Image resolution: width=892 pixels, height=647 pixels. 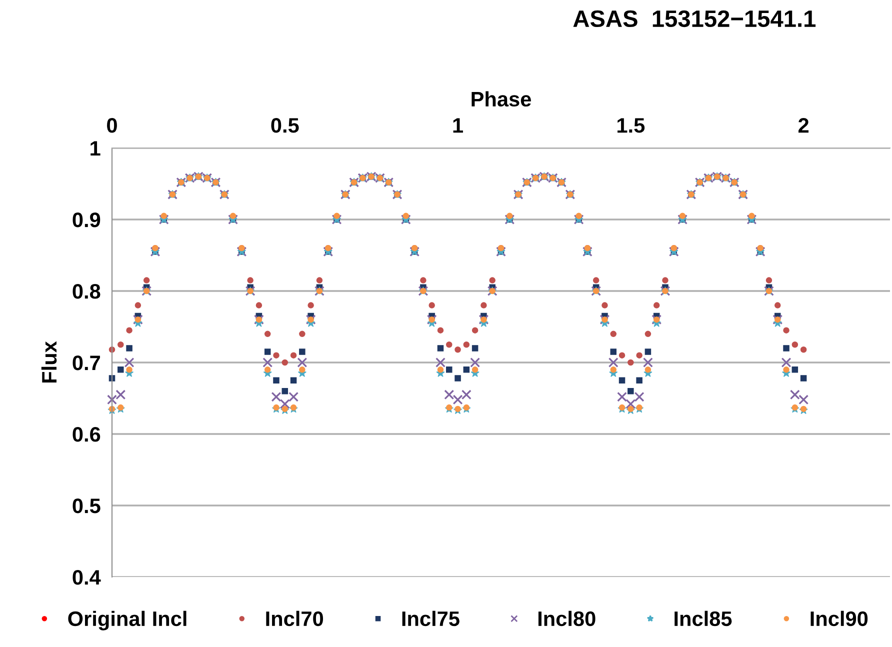 What do you see at coordinates (86, 506) in the screenshot?
I see `y-tick-label: 0.5` at bounding box center [86, 506].